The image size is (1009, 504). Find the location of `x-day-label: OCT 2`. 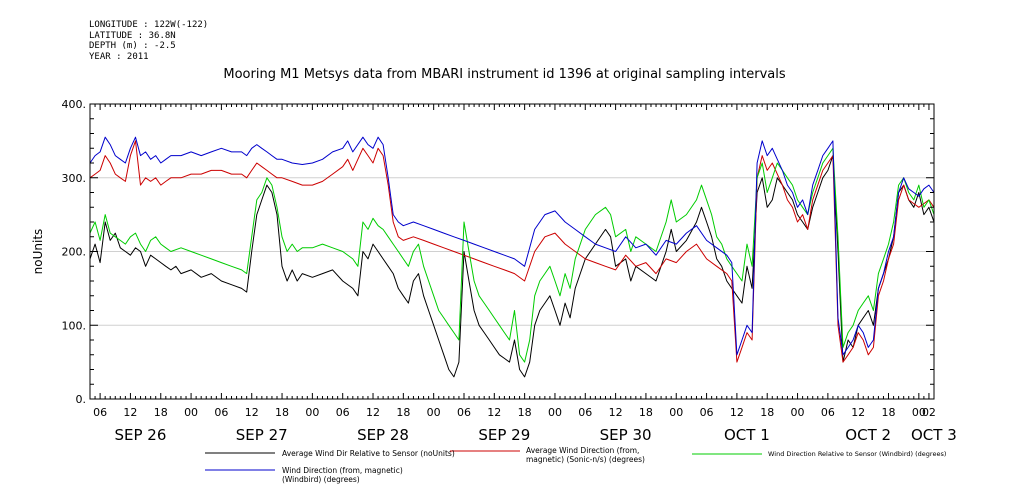

x-day-label: OCT 2 is located at coordinates (868, 435).